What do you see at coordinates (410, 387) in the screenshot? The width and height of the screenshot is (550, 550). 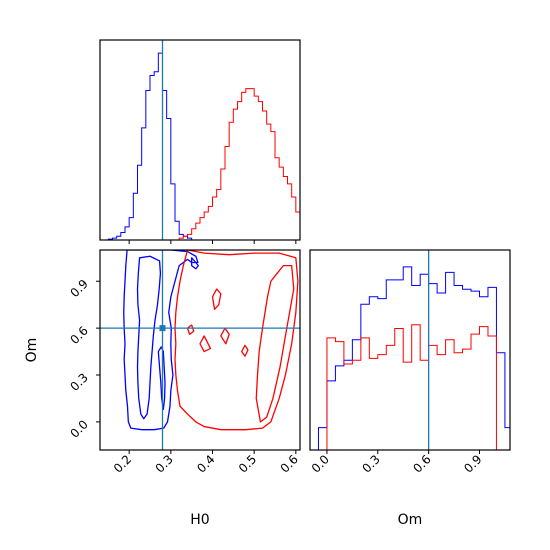 I see `hist-om-series-red` at bounding box center [410, 387].